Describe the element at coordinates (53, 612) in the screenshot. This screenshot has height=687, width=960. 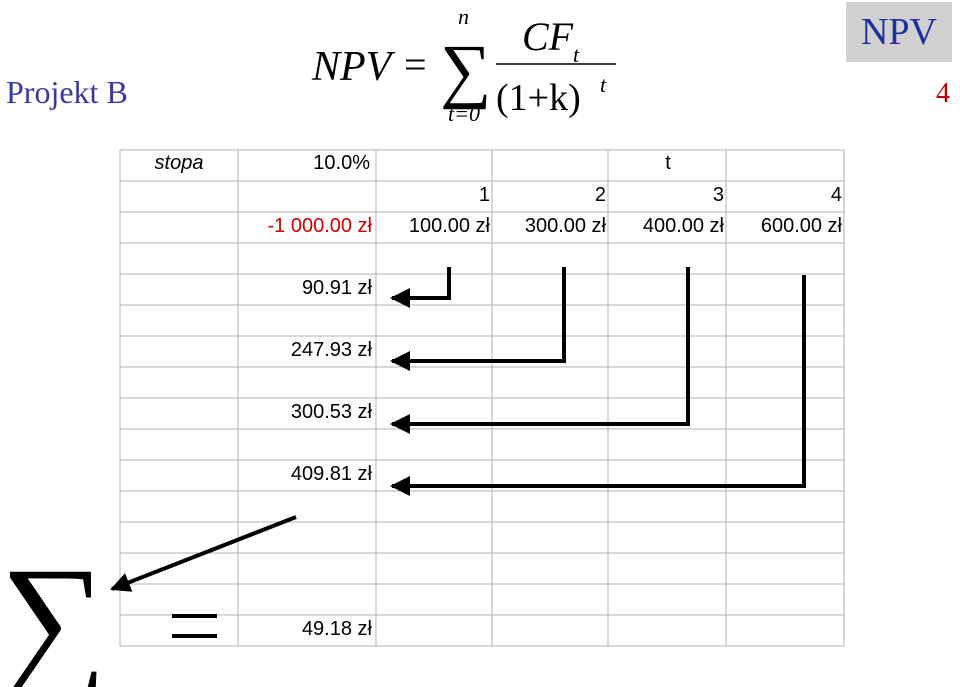
I see `big-sigma-icon: ∑` at that location.